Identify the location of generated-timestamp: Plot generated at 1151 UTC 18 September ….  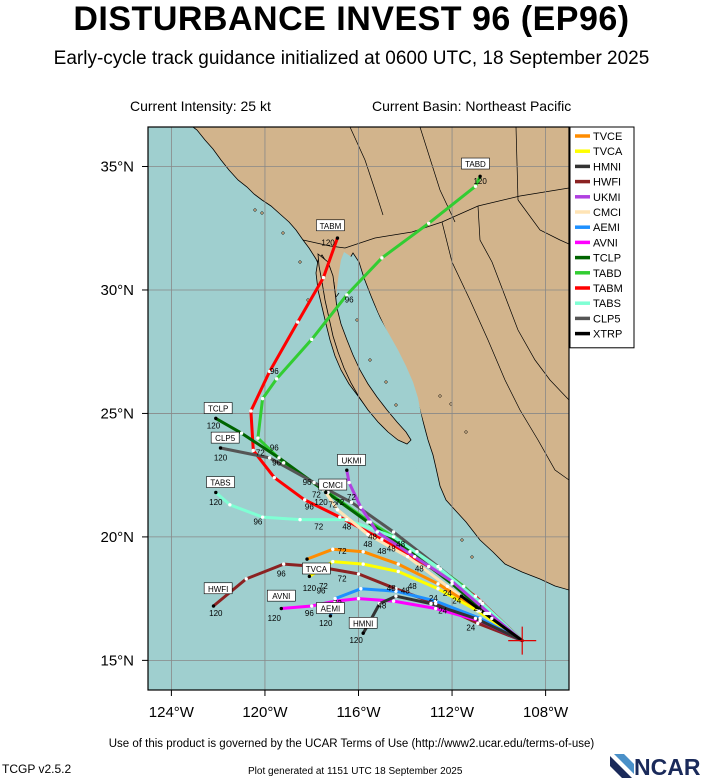
(355, 771).